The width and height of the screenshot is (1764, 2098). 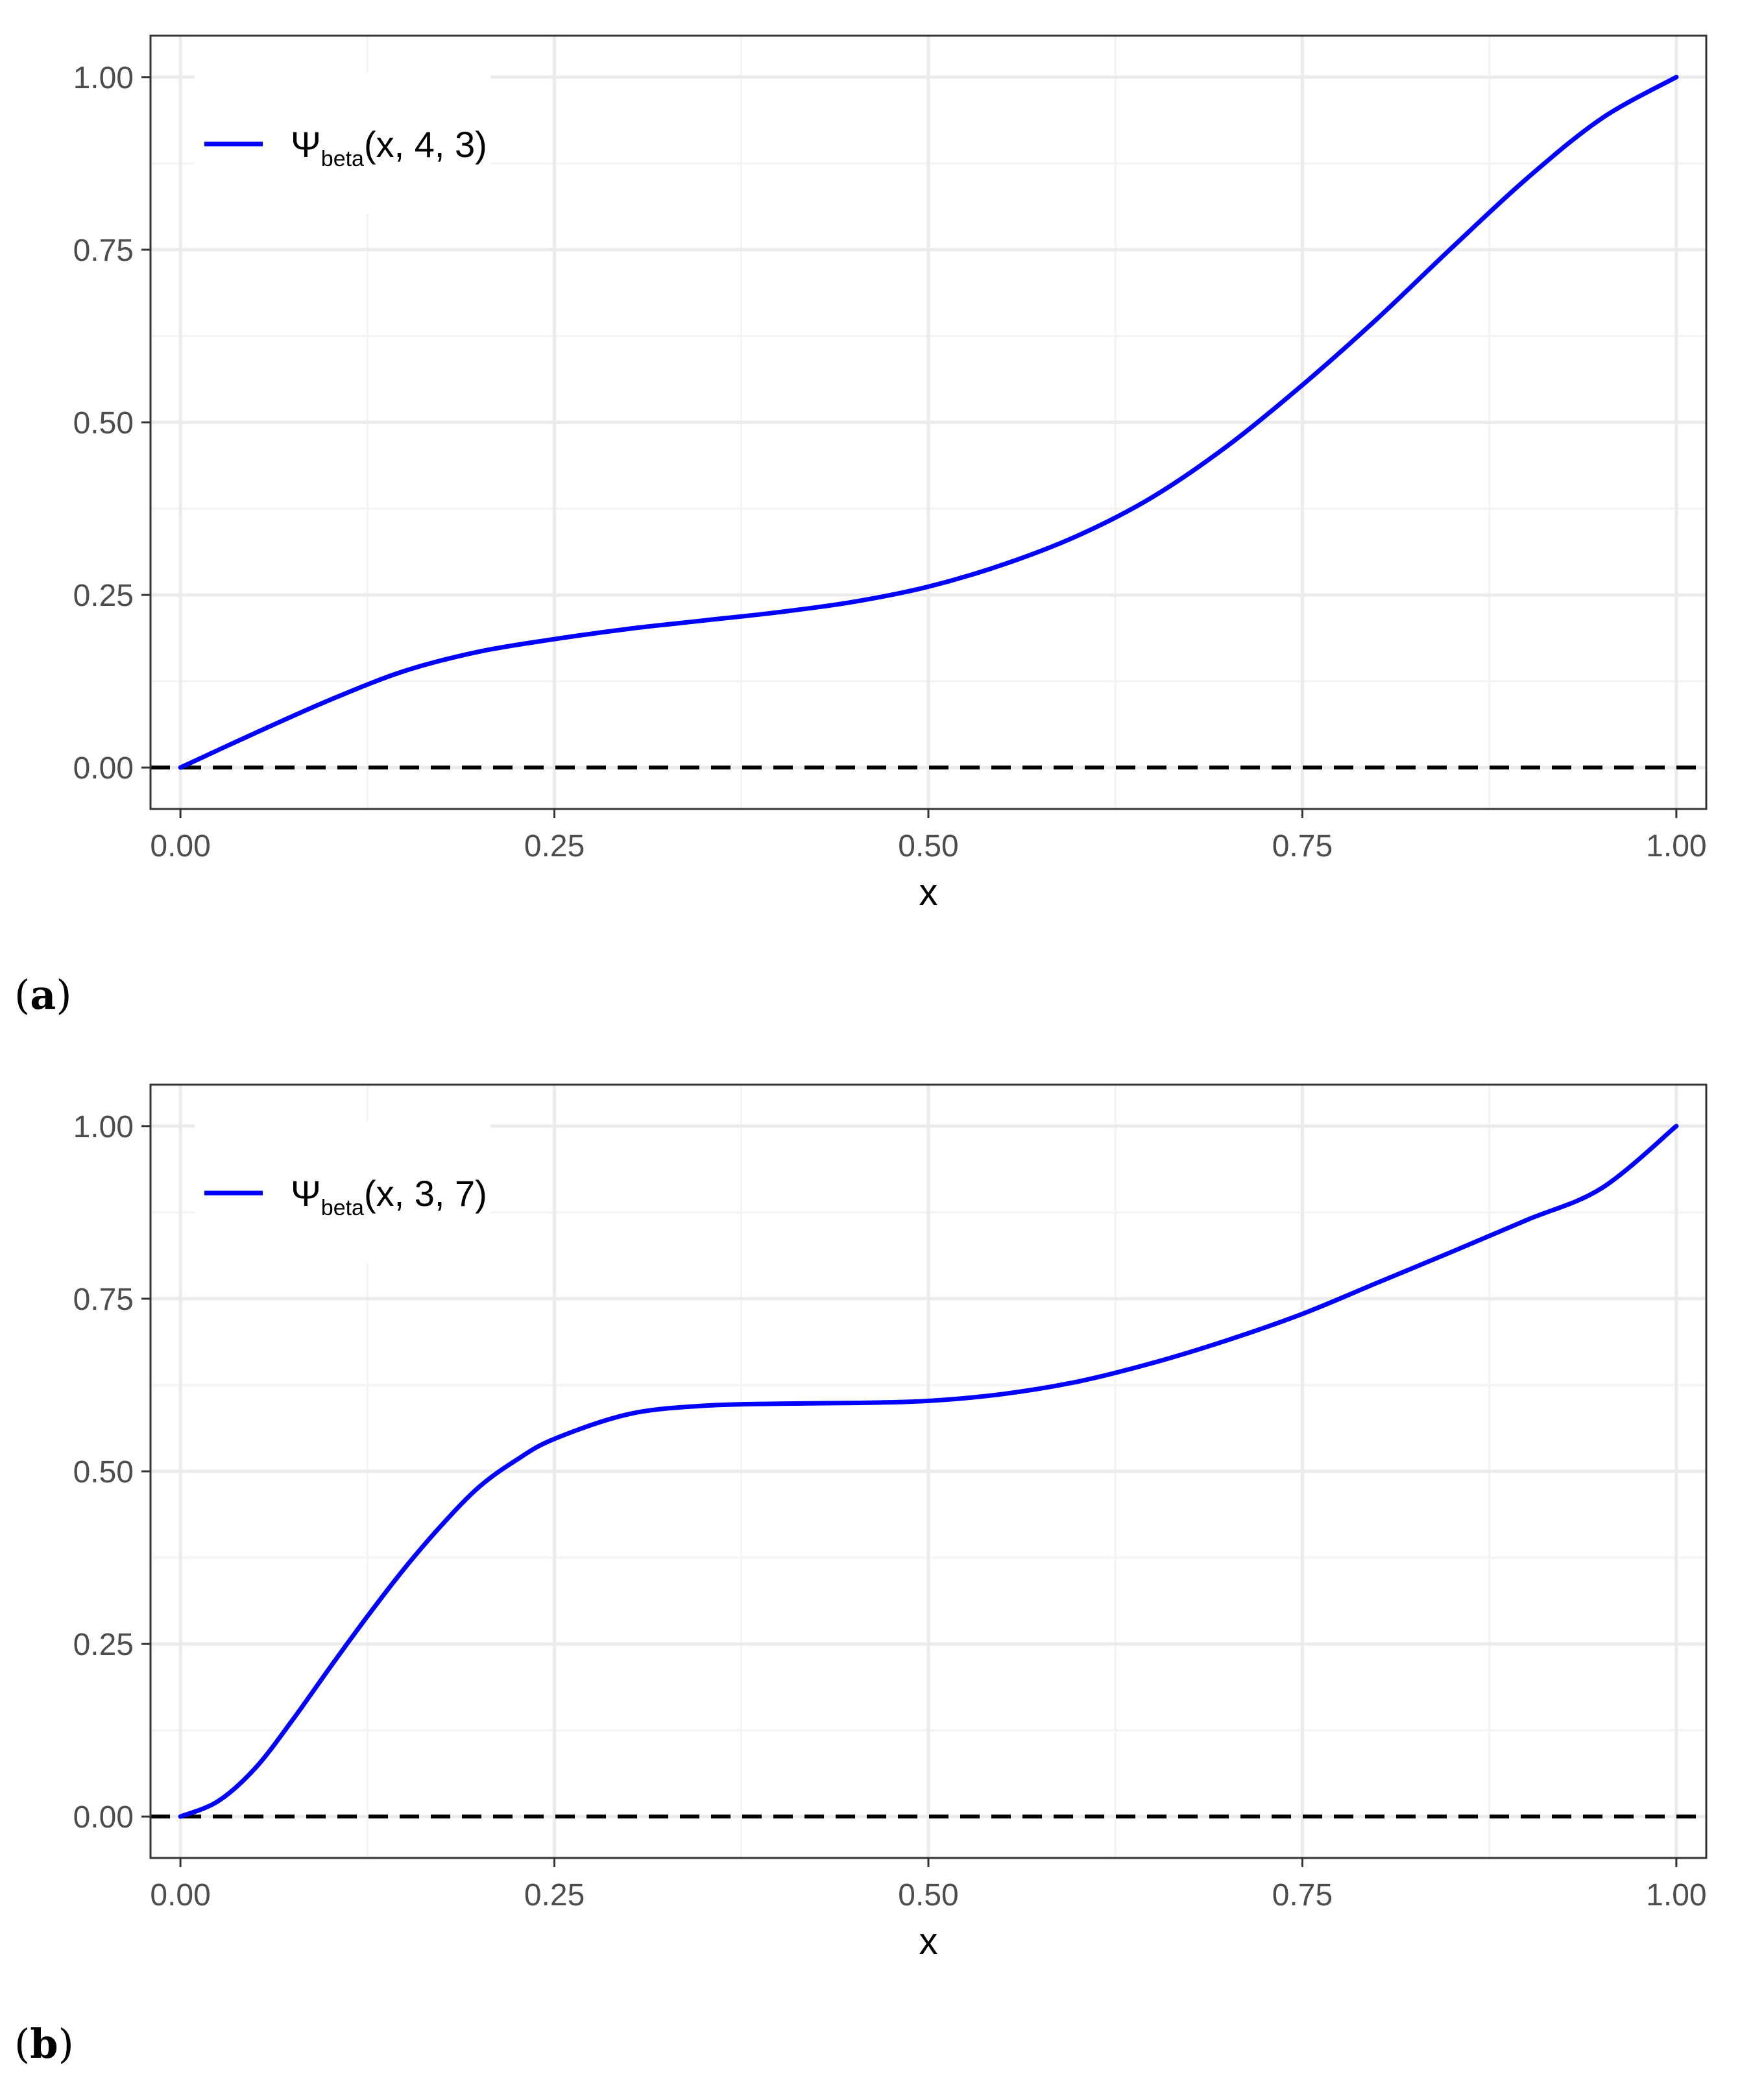 What do you see at coordinates (554, 1895) in the screenshot?
I see `chart-1-x-tick-label: 0.25` at bounding box center [554, 1895].